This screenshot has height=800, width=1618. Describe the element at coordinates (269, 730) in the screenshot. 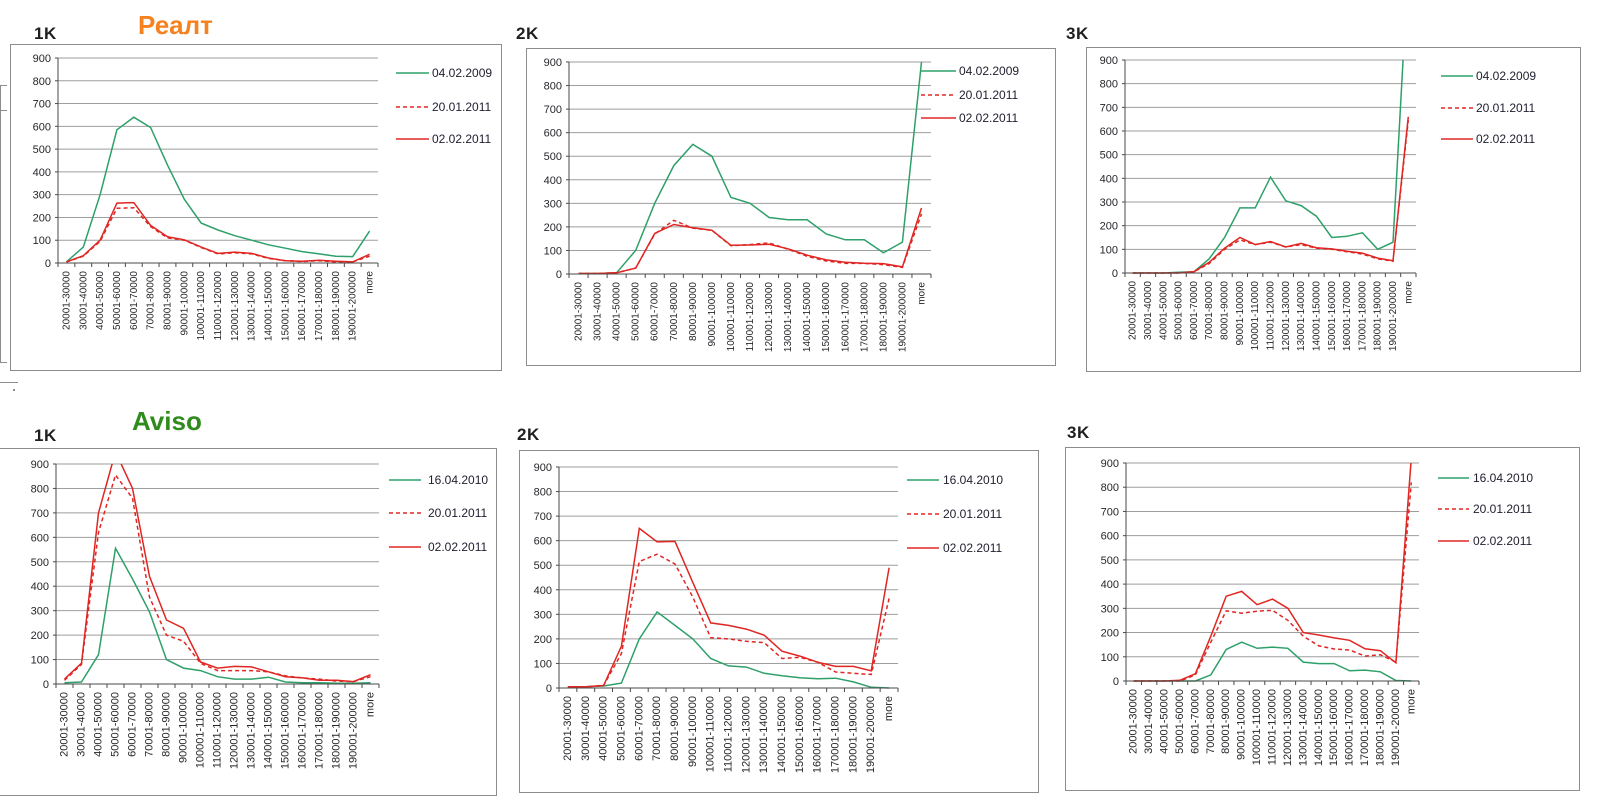

I see `x-axis-label: 140001-150000` at that location.